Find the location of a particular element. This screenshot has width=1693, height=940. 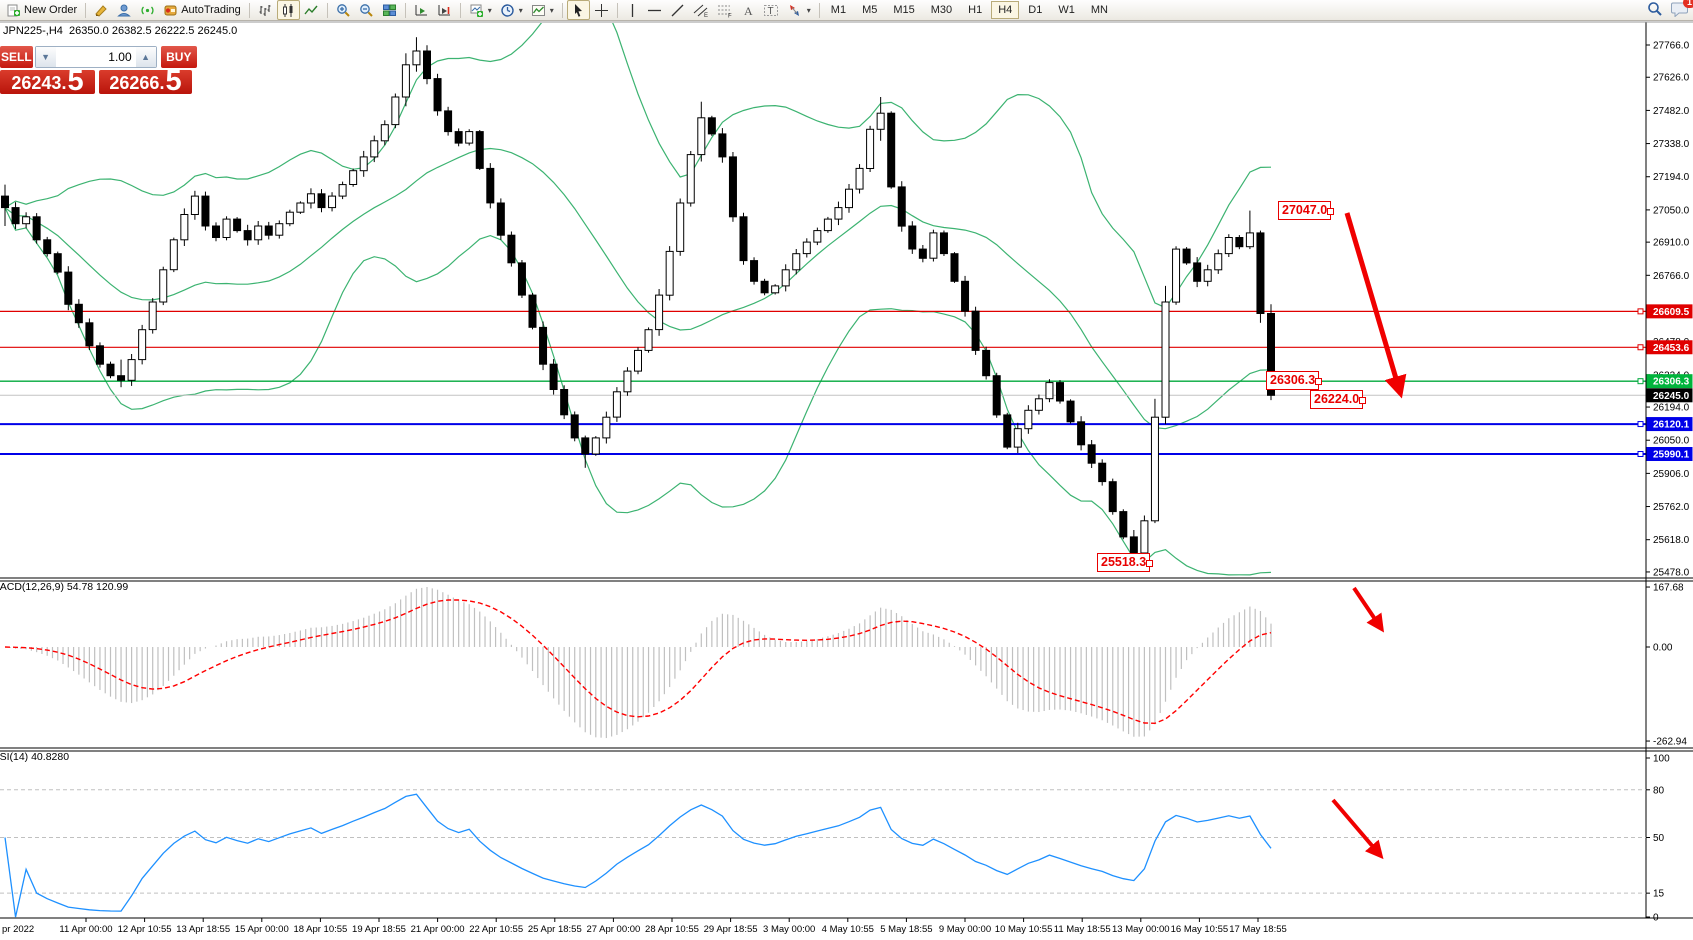

time-axis-label: 16 May 10:55 is located at coordinates (1200, 929).